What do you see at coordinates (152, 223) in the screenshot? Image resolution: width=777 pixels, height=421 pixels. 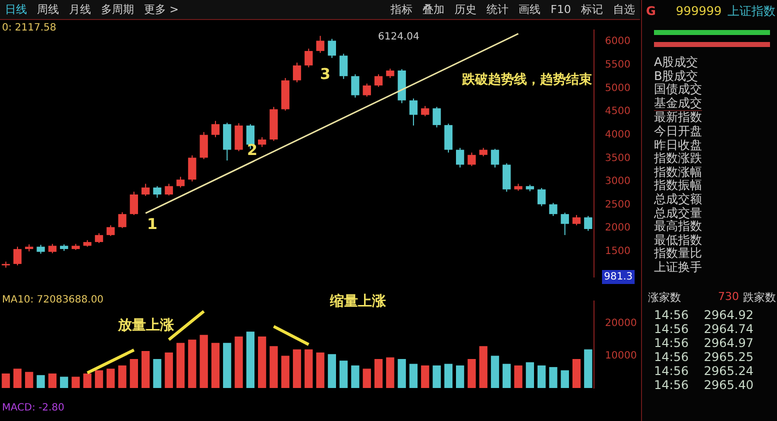 I see `annotation: 1` at bounding box center [152, 223].